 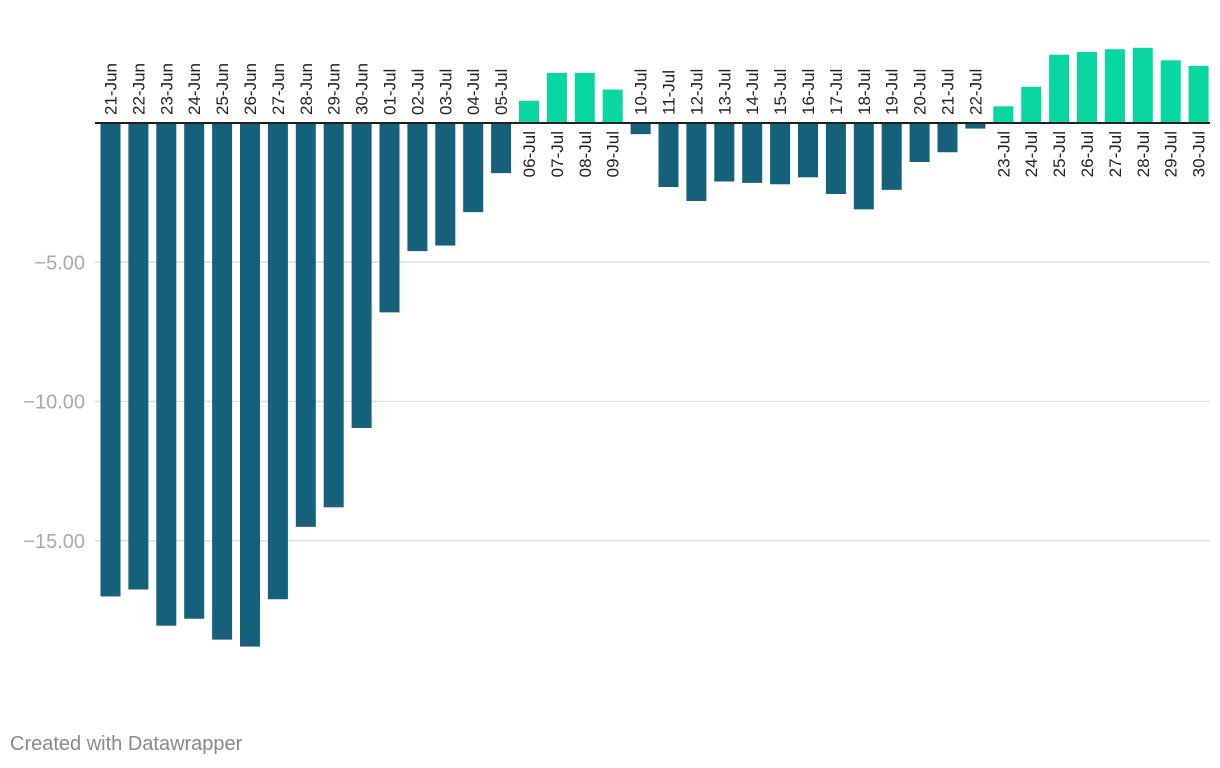 I want to click on y-axis-ticks: −5.00 −10.00 −15.00, so click(x=54, y=402).